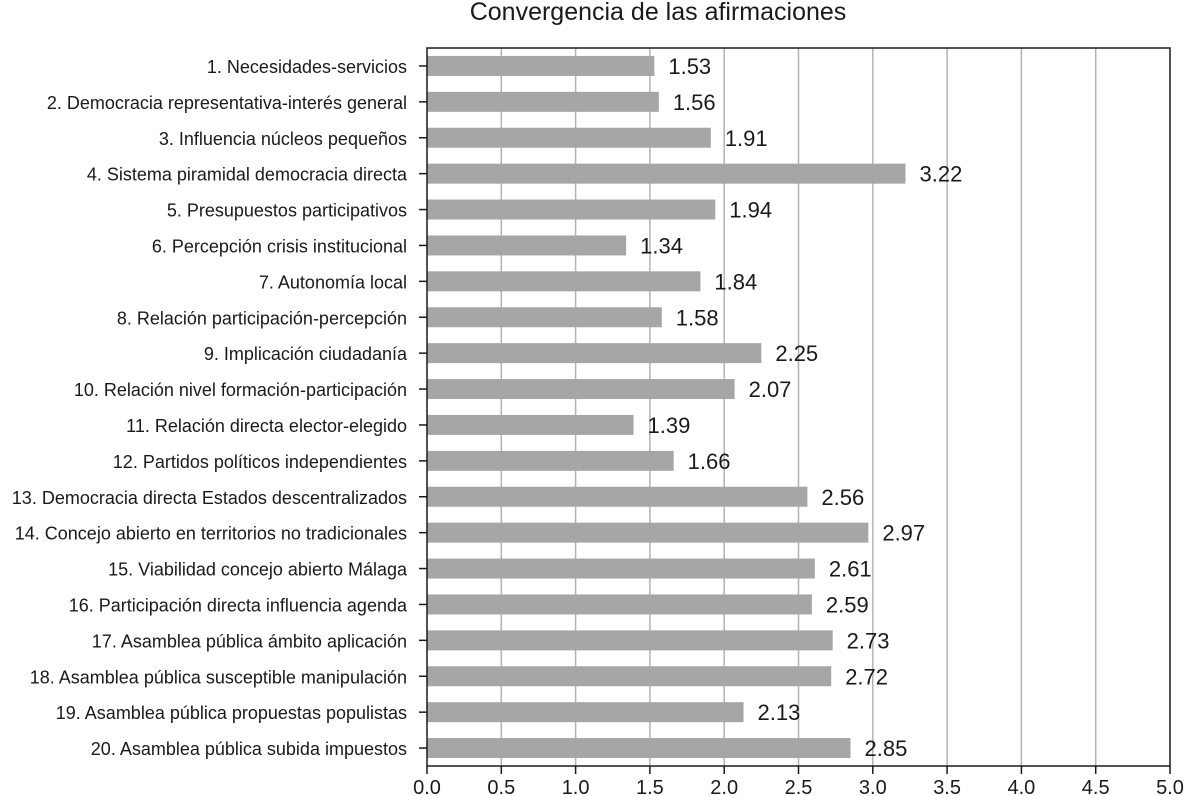 This screenshot has height=796, width=1190. What do you see at coordinates (669, 425) in the screenshot?
I see `bar-value-label: 1.39` at bounding box center [669, 425].